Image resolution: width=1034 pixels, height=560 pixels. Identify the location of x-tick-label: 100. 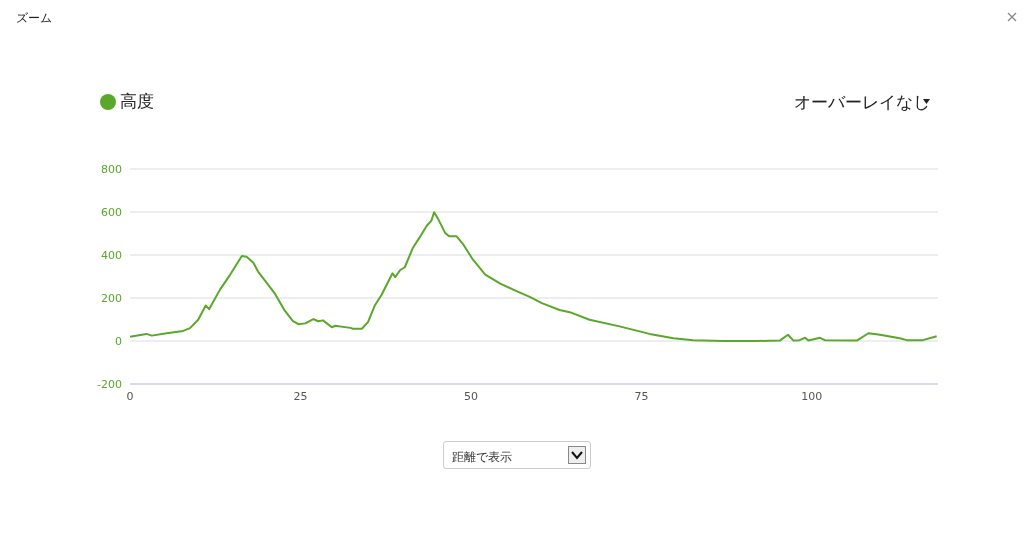
(812, 396).